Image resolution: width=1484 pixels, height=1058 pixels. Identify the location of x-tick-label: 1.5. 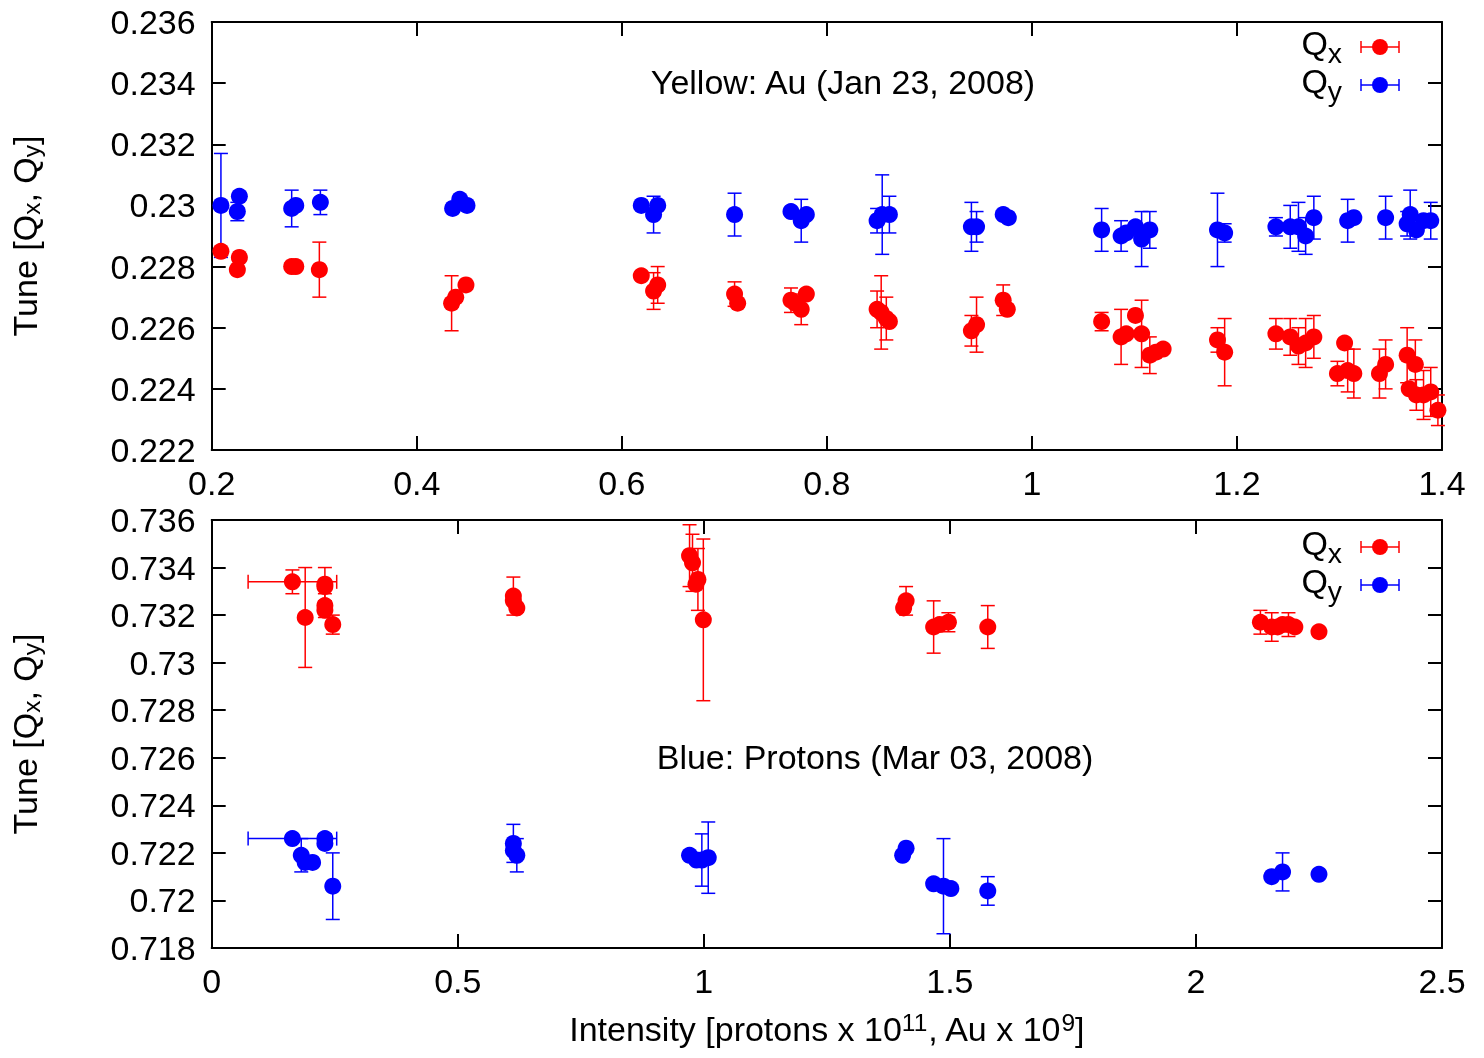
(950, 981).